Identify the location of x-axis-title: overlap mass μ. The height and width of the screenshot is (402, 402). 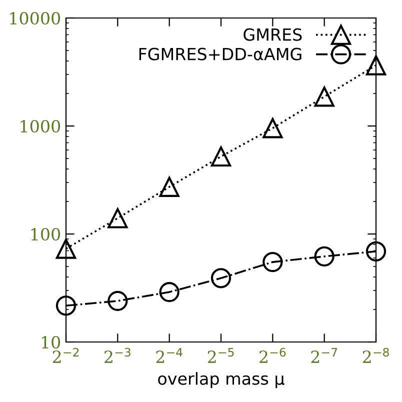
(221, 380).